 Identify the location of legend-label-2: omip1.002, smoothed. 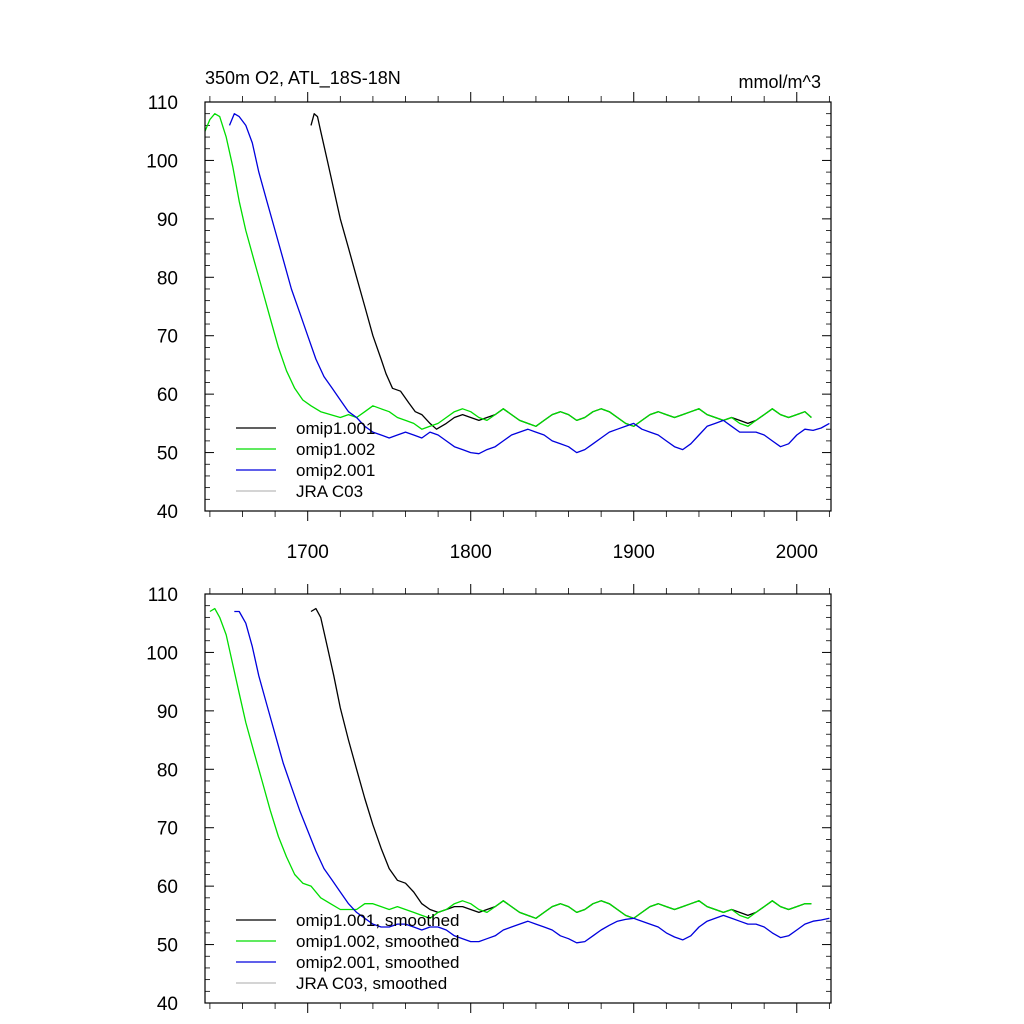
(378, 941).